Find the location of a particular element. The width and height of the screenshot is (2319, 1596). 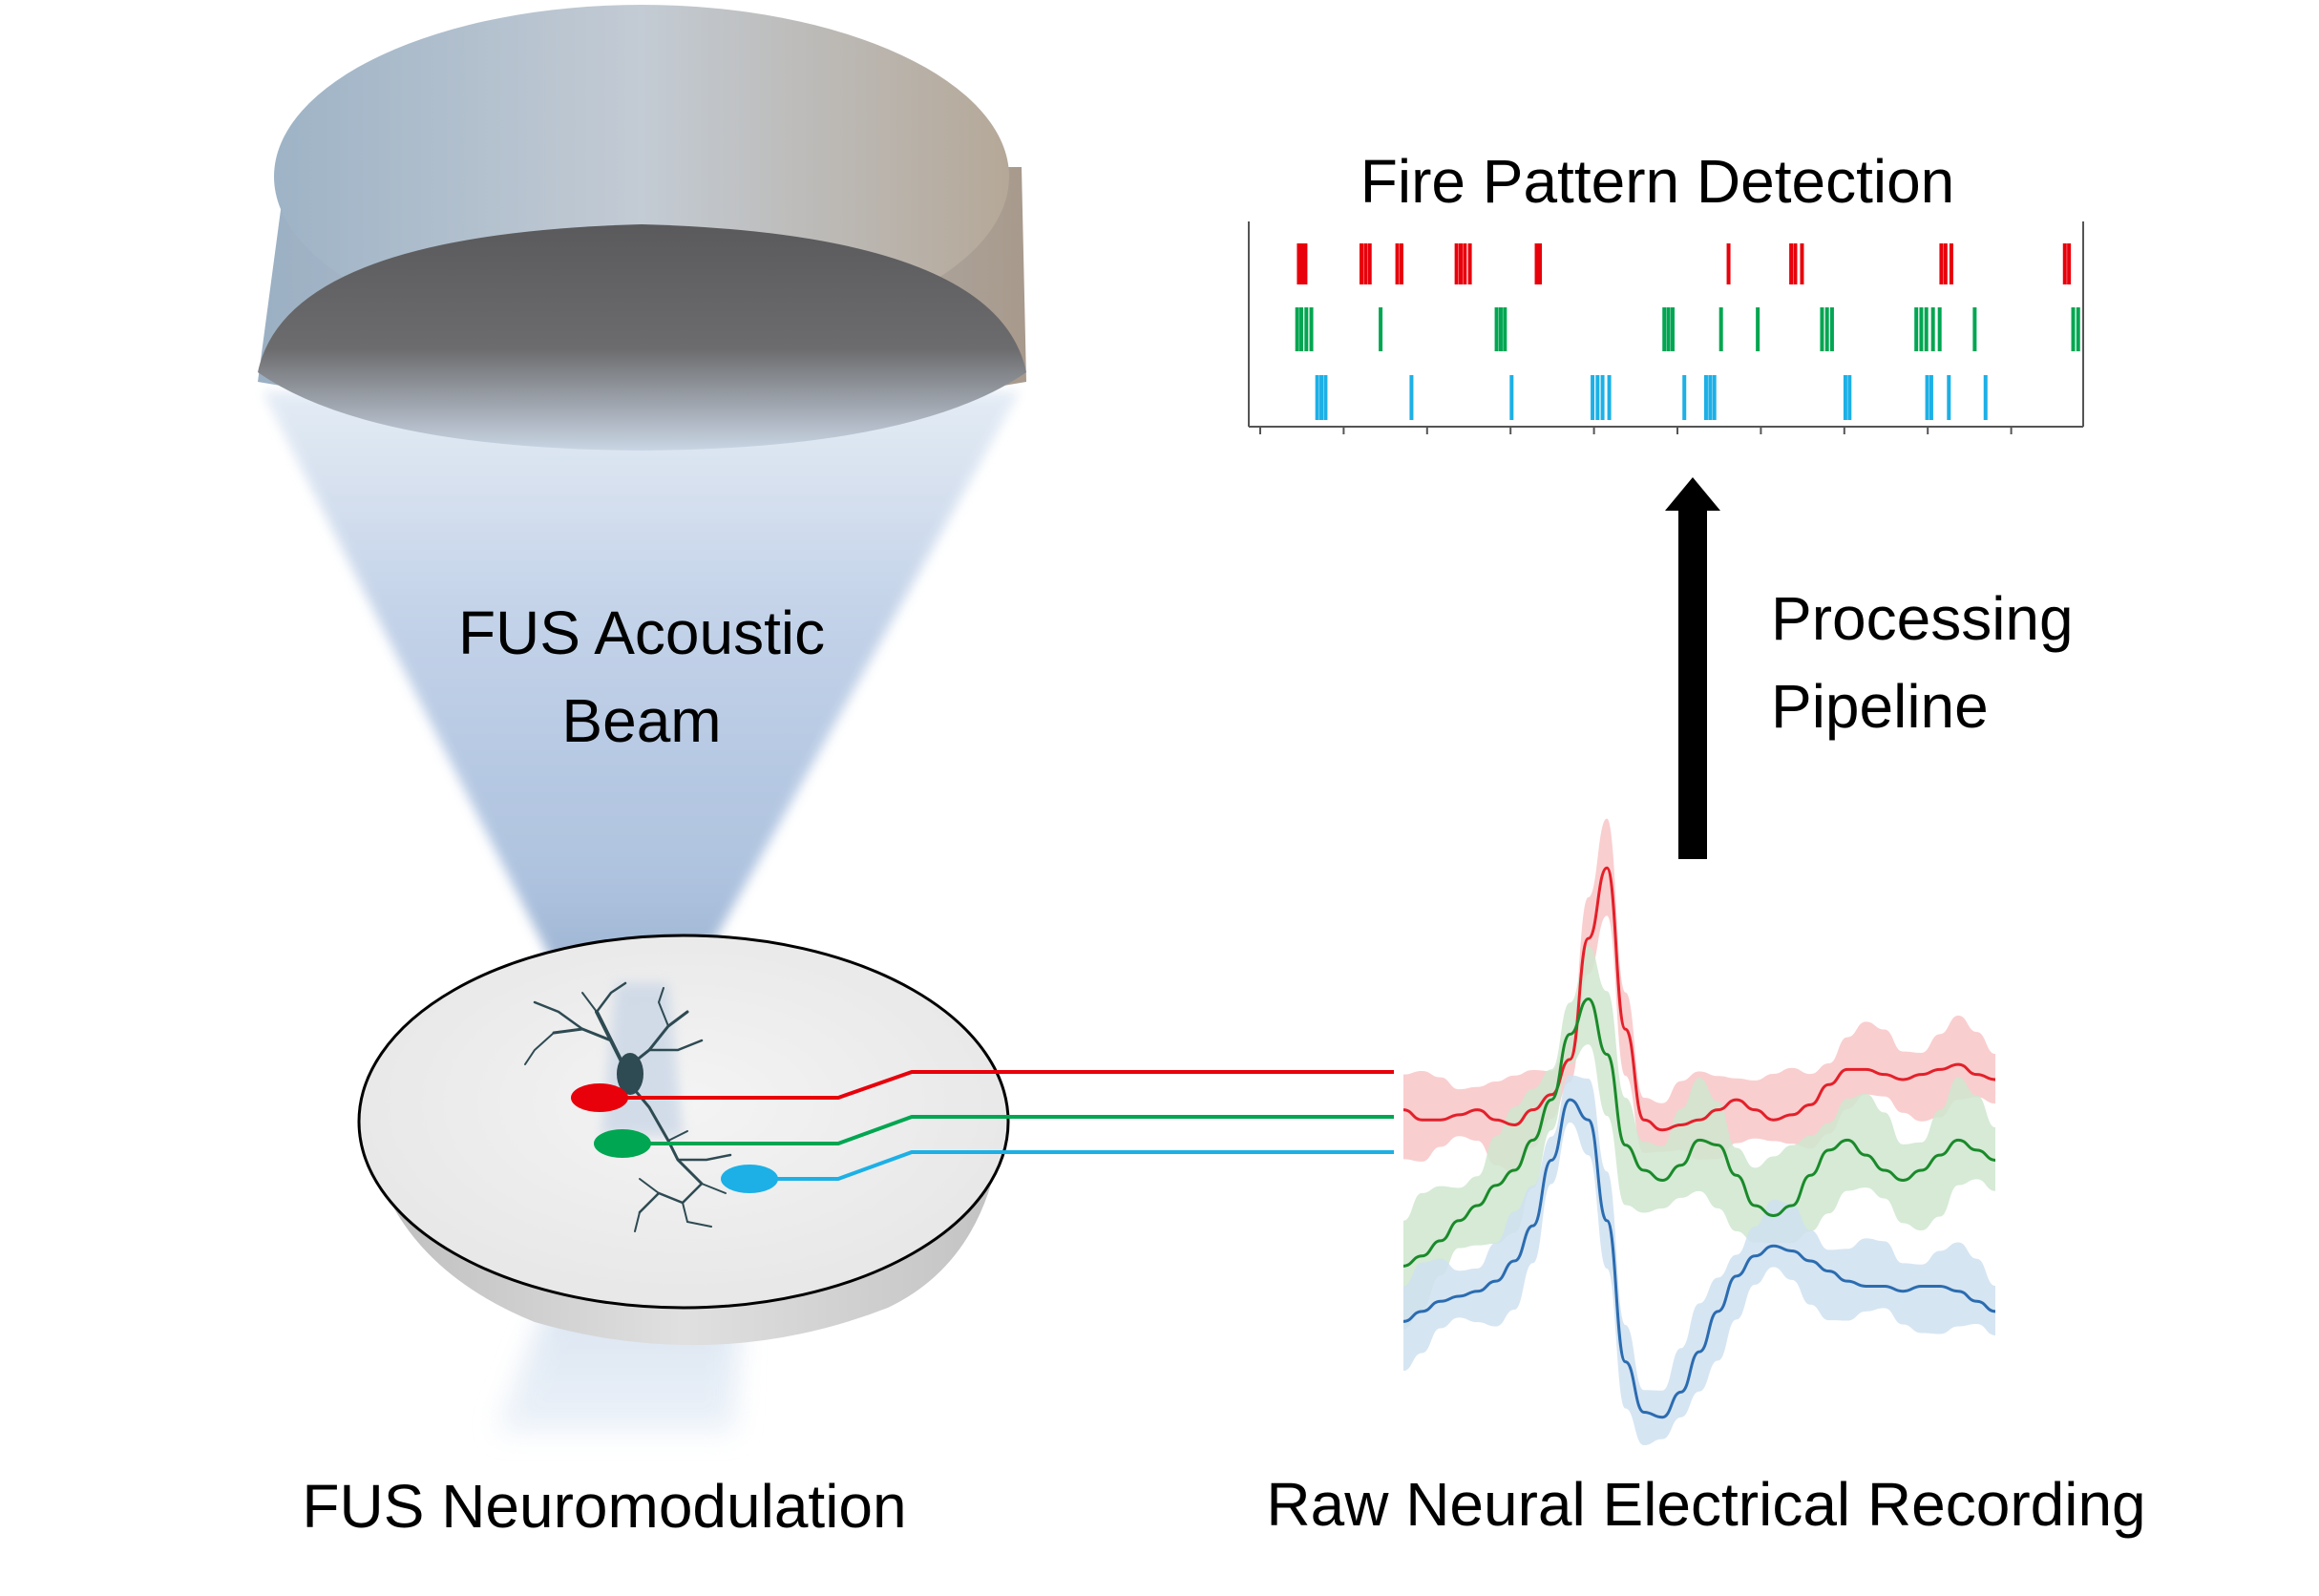

electrode-icon is located at coordinates (982, 1132).